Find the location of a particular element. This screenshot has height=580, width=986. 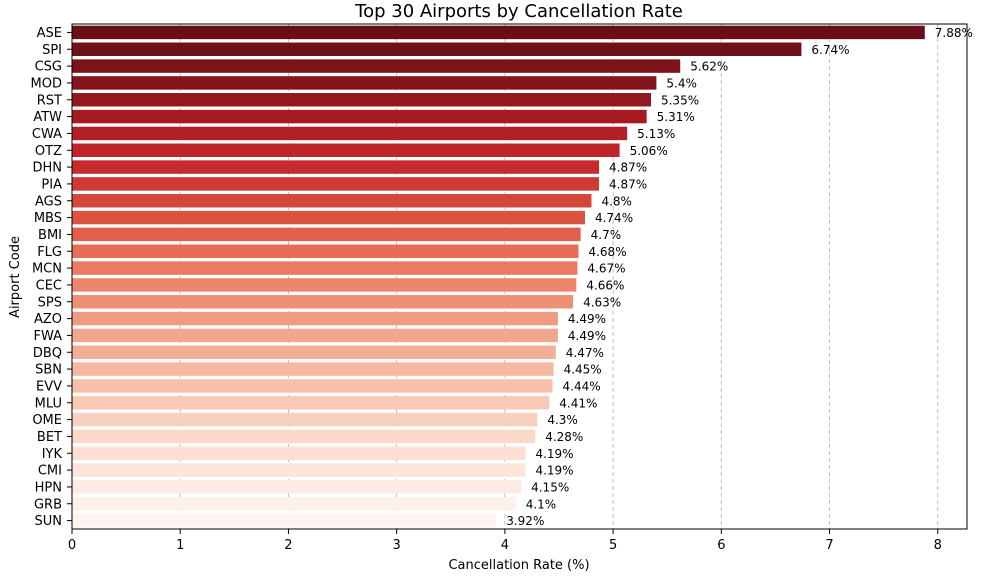

bar-mlu is located at coordinates (311, 403).